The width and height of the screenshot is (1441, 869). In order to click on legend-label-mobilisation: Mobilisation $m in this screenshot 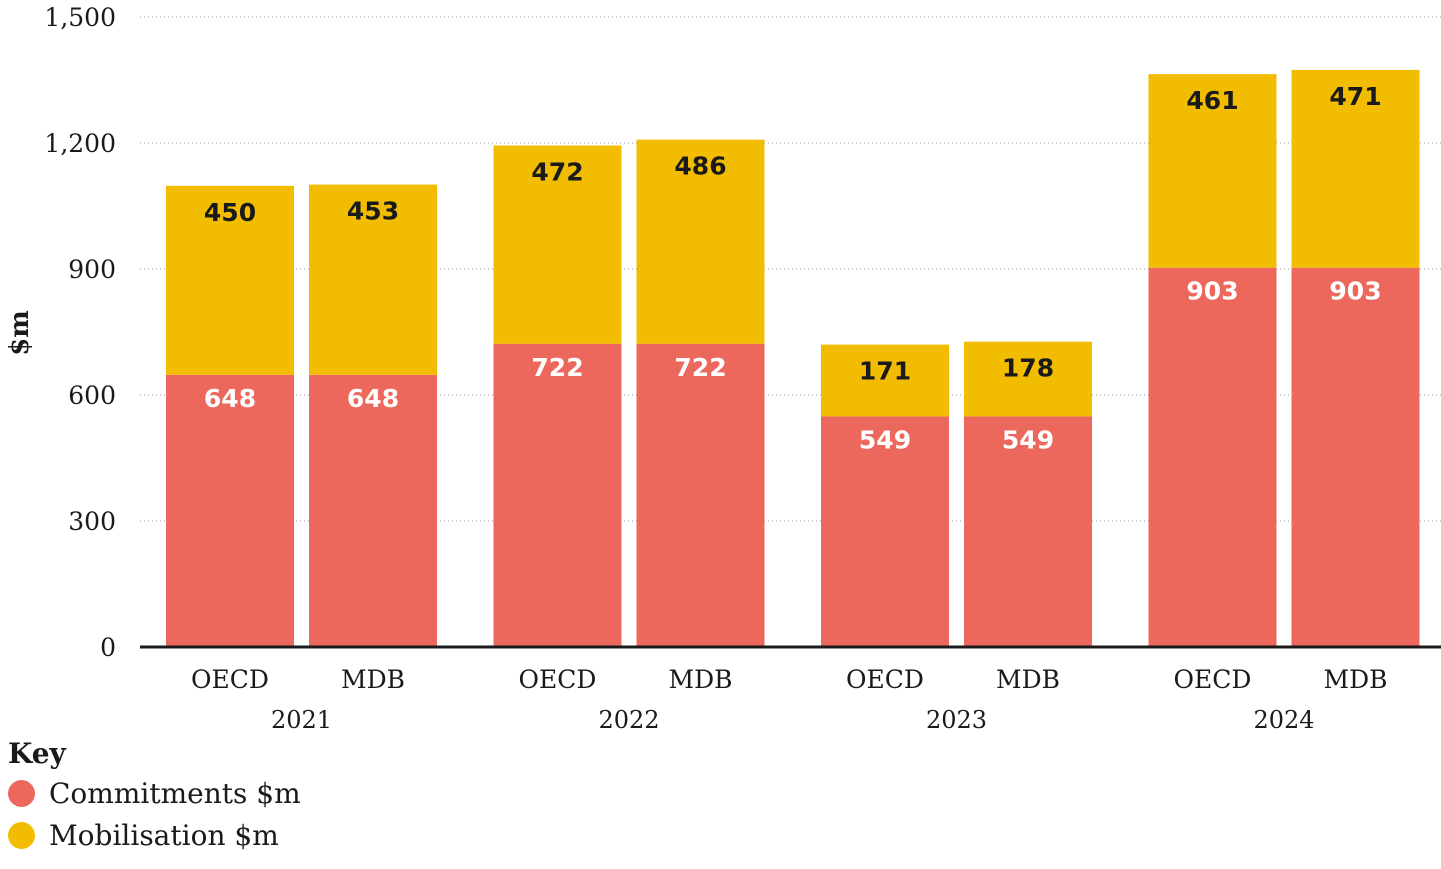, I will do `click(164, 835)`.